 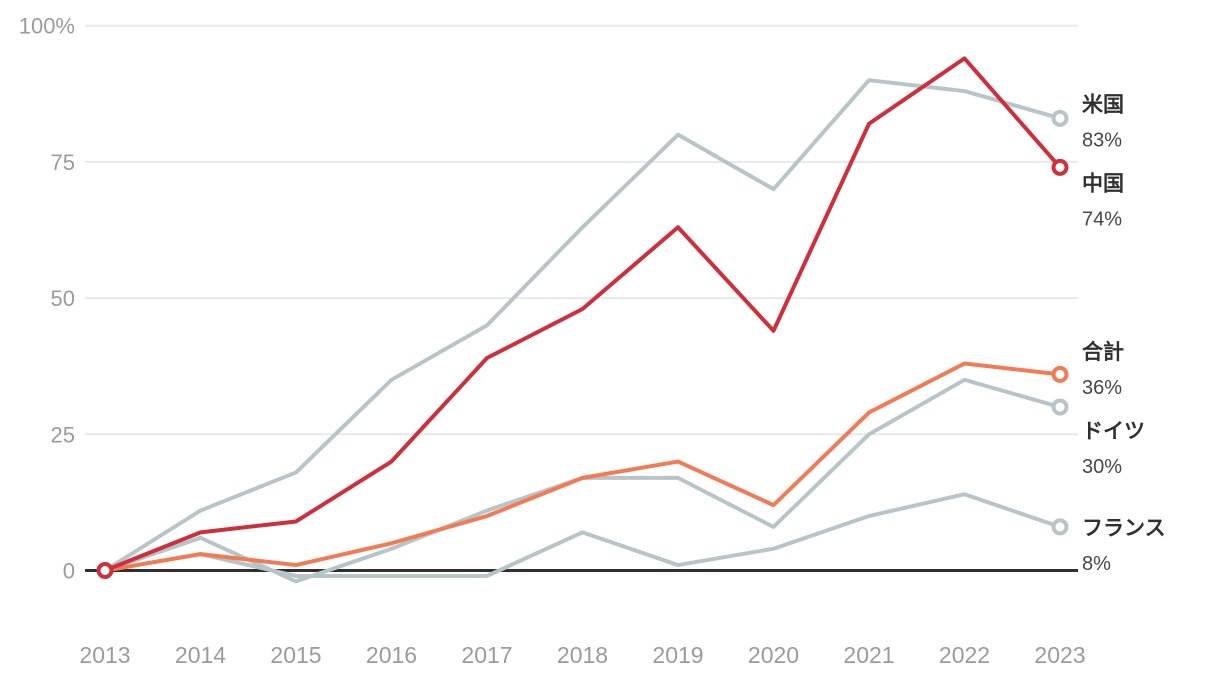 I want to click on endpoint-marker-france, so click(x=1060, y=527).